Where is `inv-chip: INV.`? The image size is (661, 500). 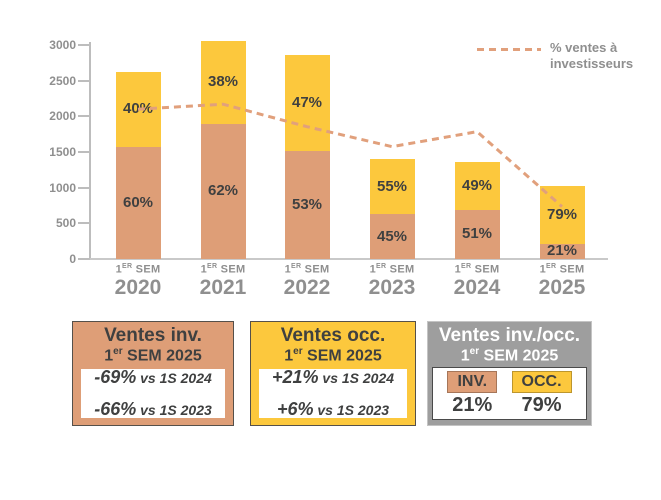
inv-chip: INV. is located at coordinates (472, 381).